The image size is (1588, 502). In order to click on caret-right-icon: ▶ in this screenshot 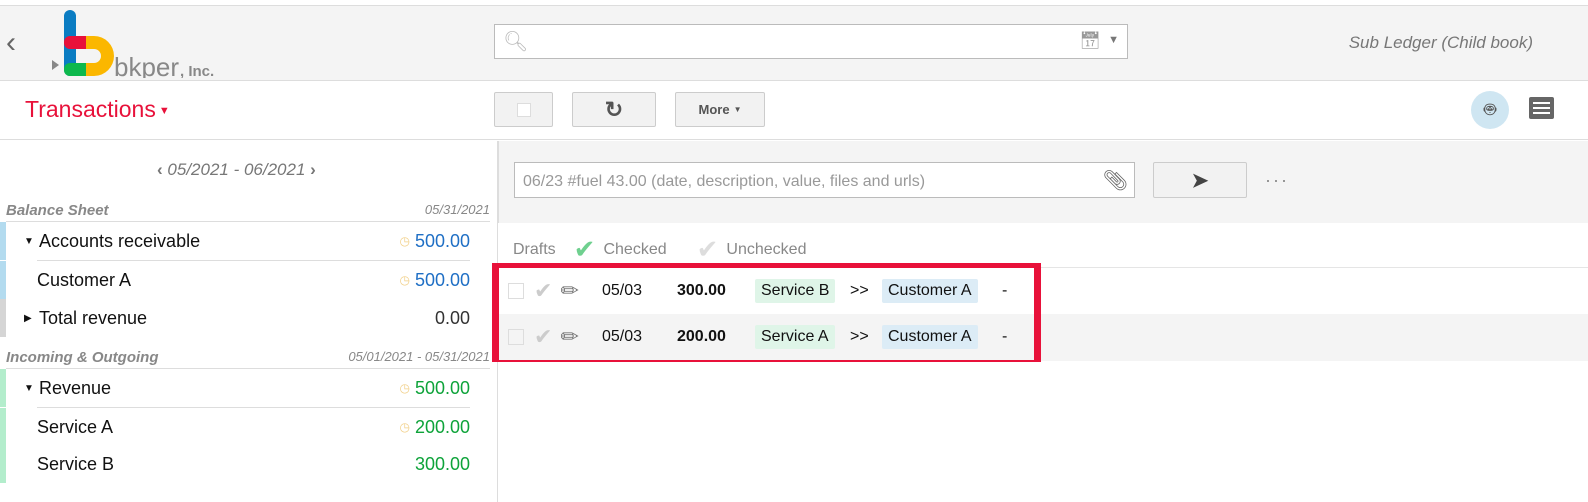, I will do `click(28, 318)`.